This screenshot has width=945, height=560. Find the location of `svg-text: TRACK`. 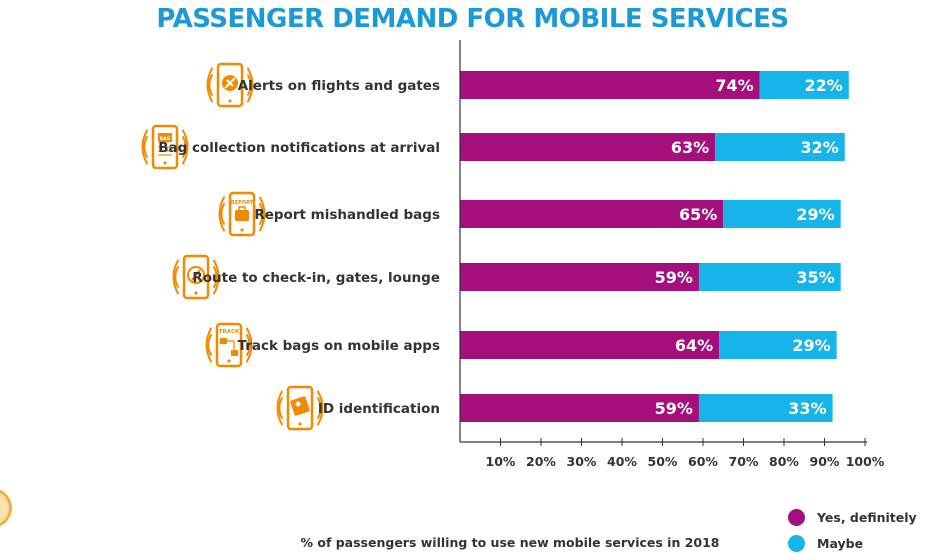

svg-text: TRACK is located at coordinates (229, 332).